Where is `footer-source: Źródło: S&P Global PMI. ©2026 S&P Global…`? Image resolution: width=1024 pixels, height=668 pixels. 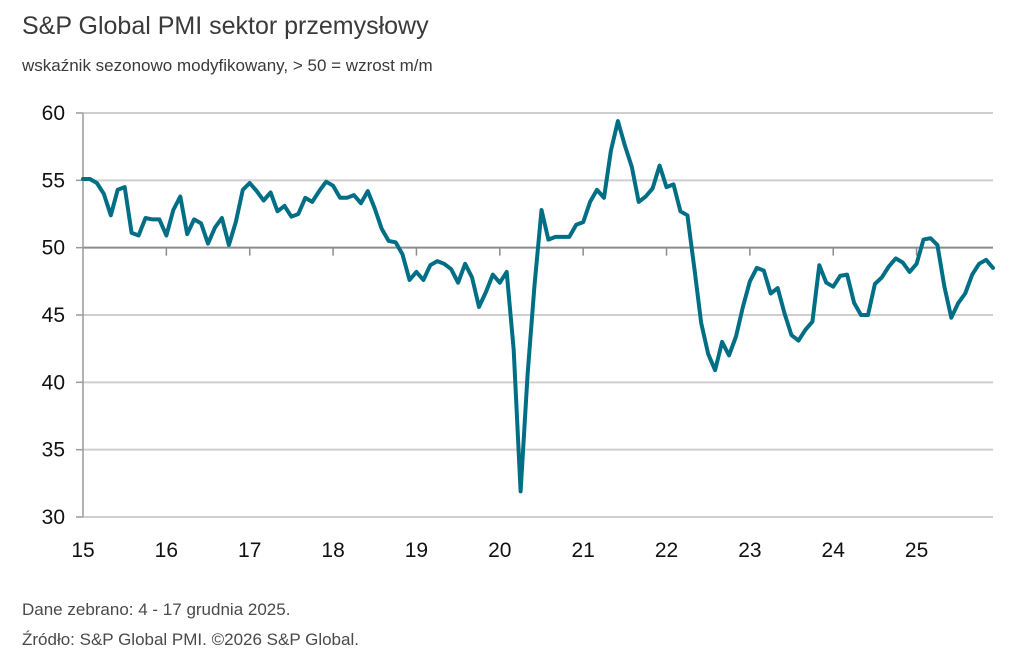
footer-source: Źródło: S&P Global PMI. ©2026 S&P Global… is located at coordinates (190, 639).